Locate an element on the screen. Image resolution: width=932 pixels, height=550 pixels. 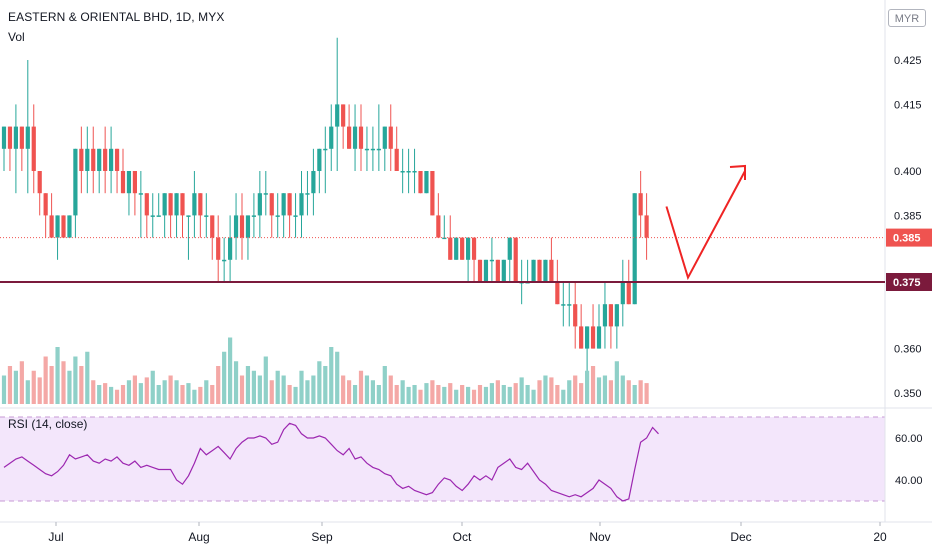
price-tick-label: 0.415 is located at coordinates (908, 105).